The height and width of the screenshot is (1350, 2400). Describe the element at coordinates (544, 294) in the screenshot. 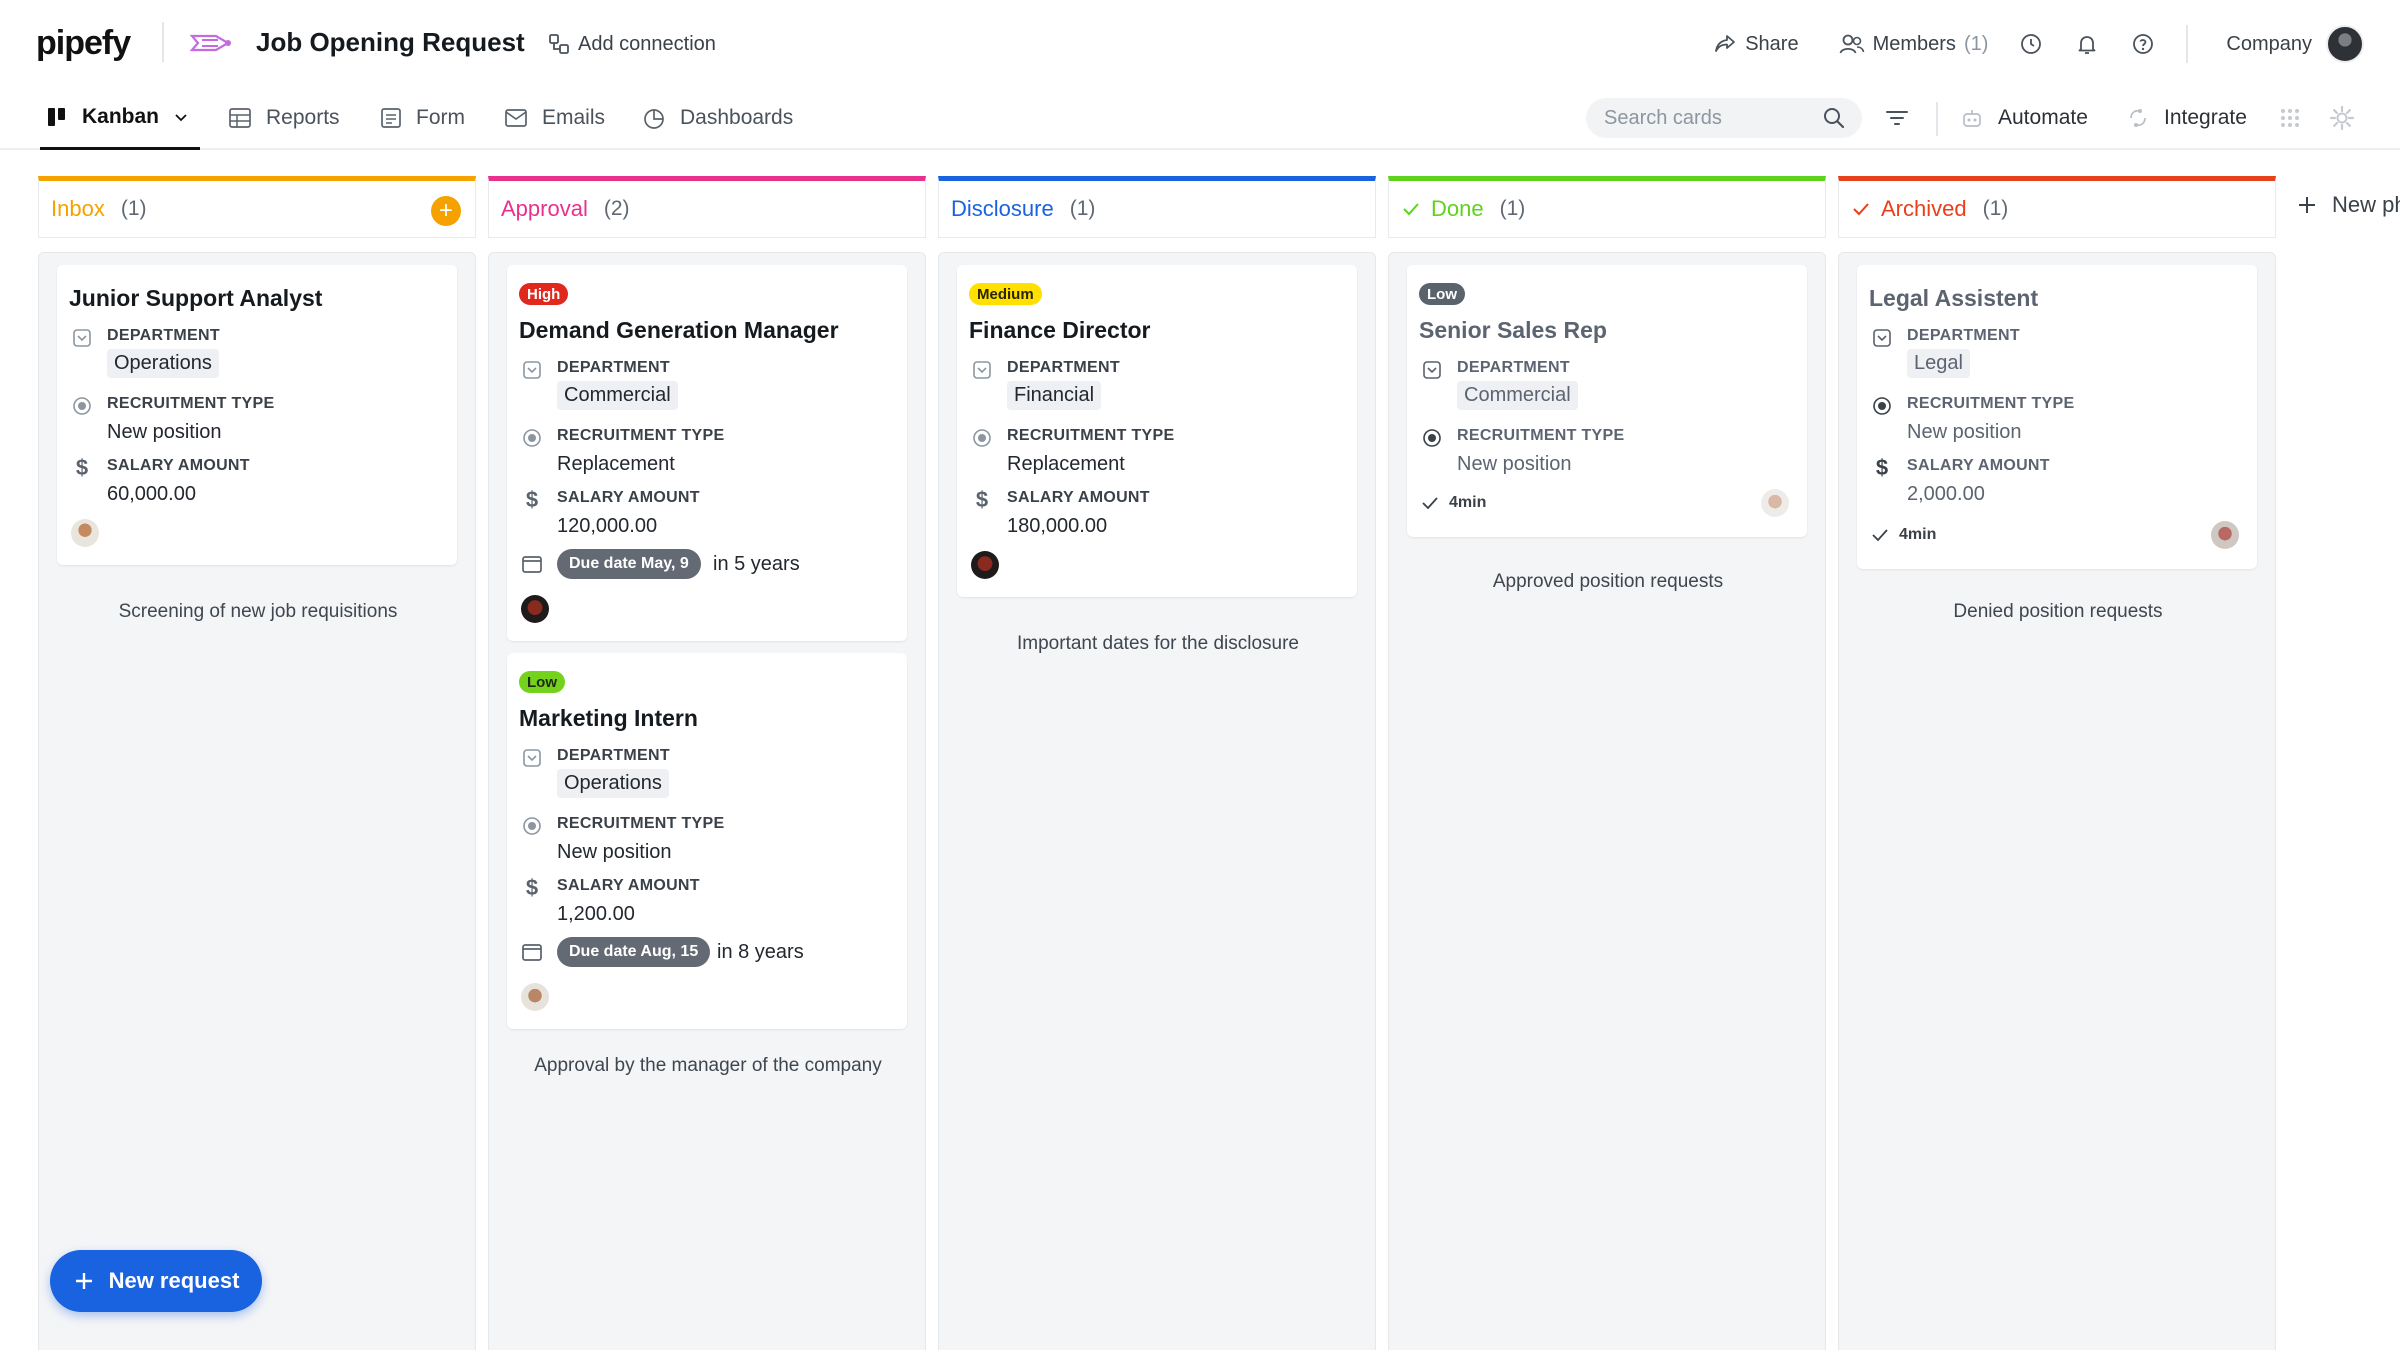

I see `priority-badge: High` at that location.